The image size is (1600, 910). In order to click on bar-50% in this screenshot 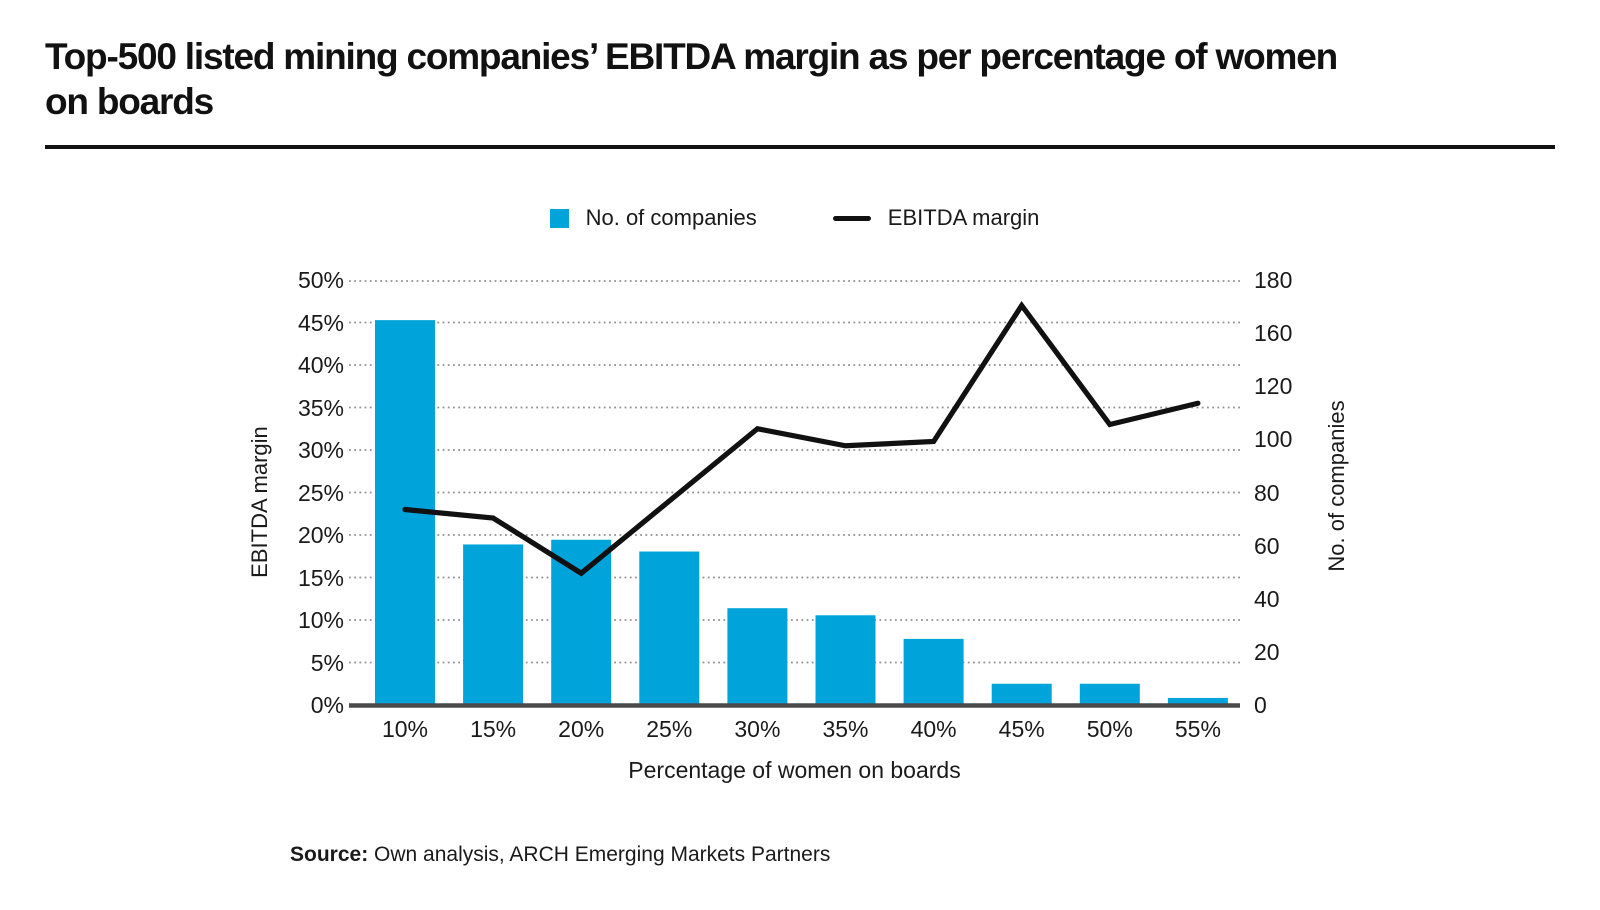, I will do `click(1109, 694)`.